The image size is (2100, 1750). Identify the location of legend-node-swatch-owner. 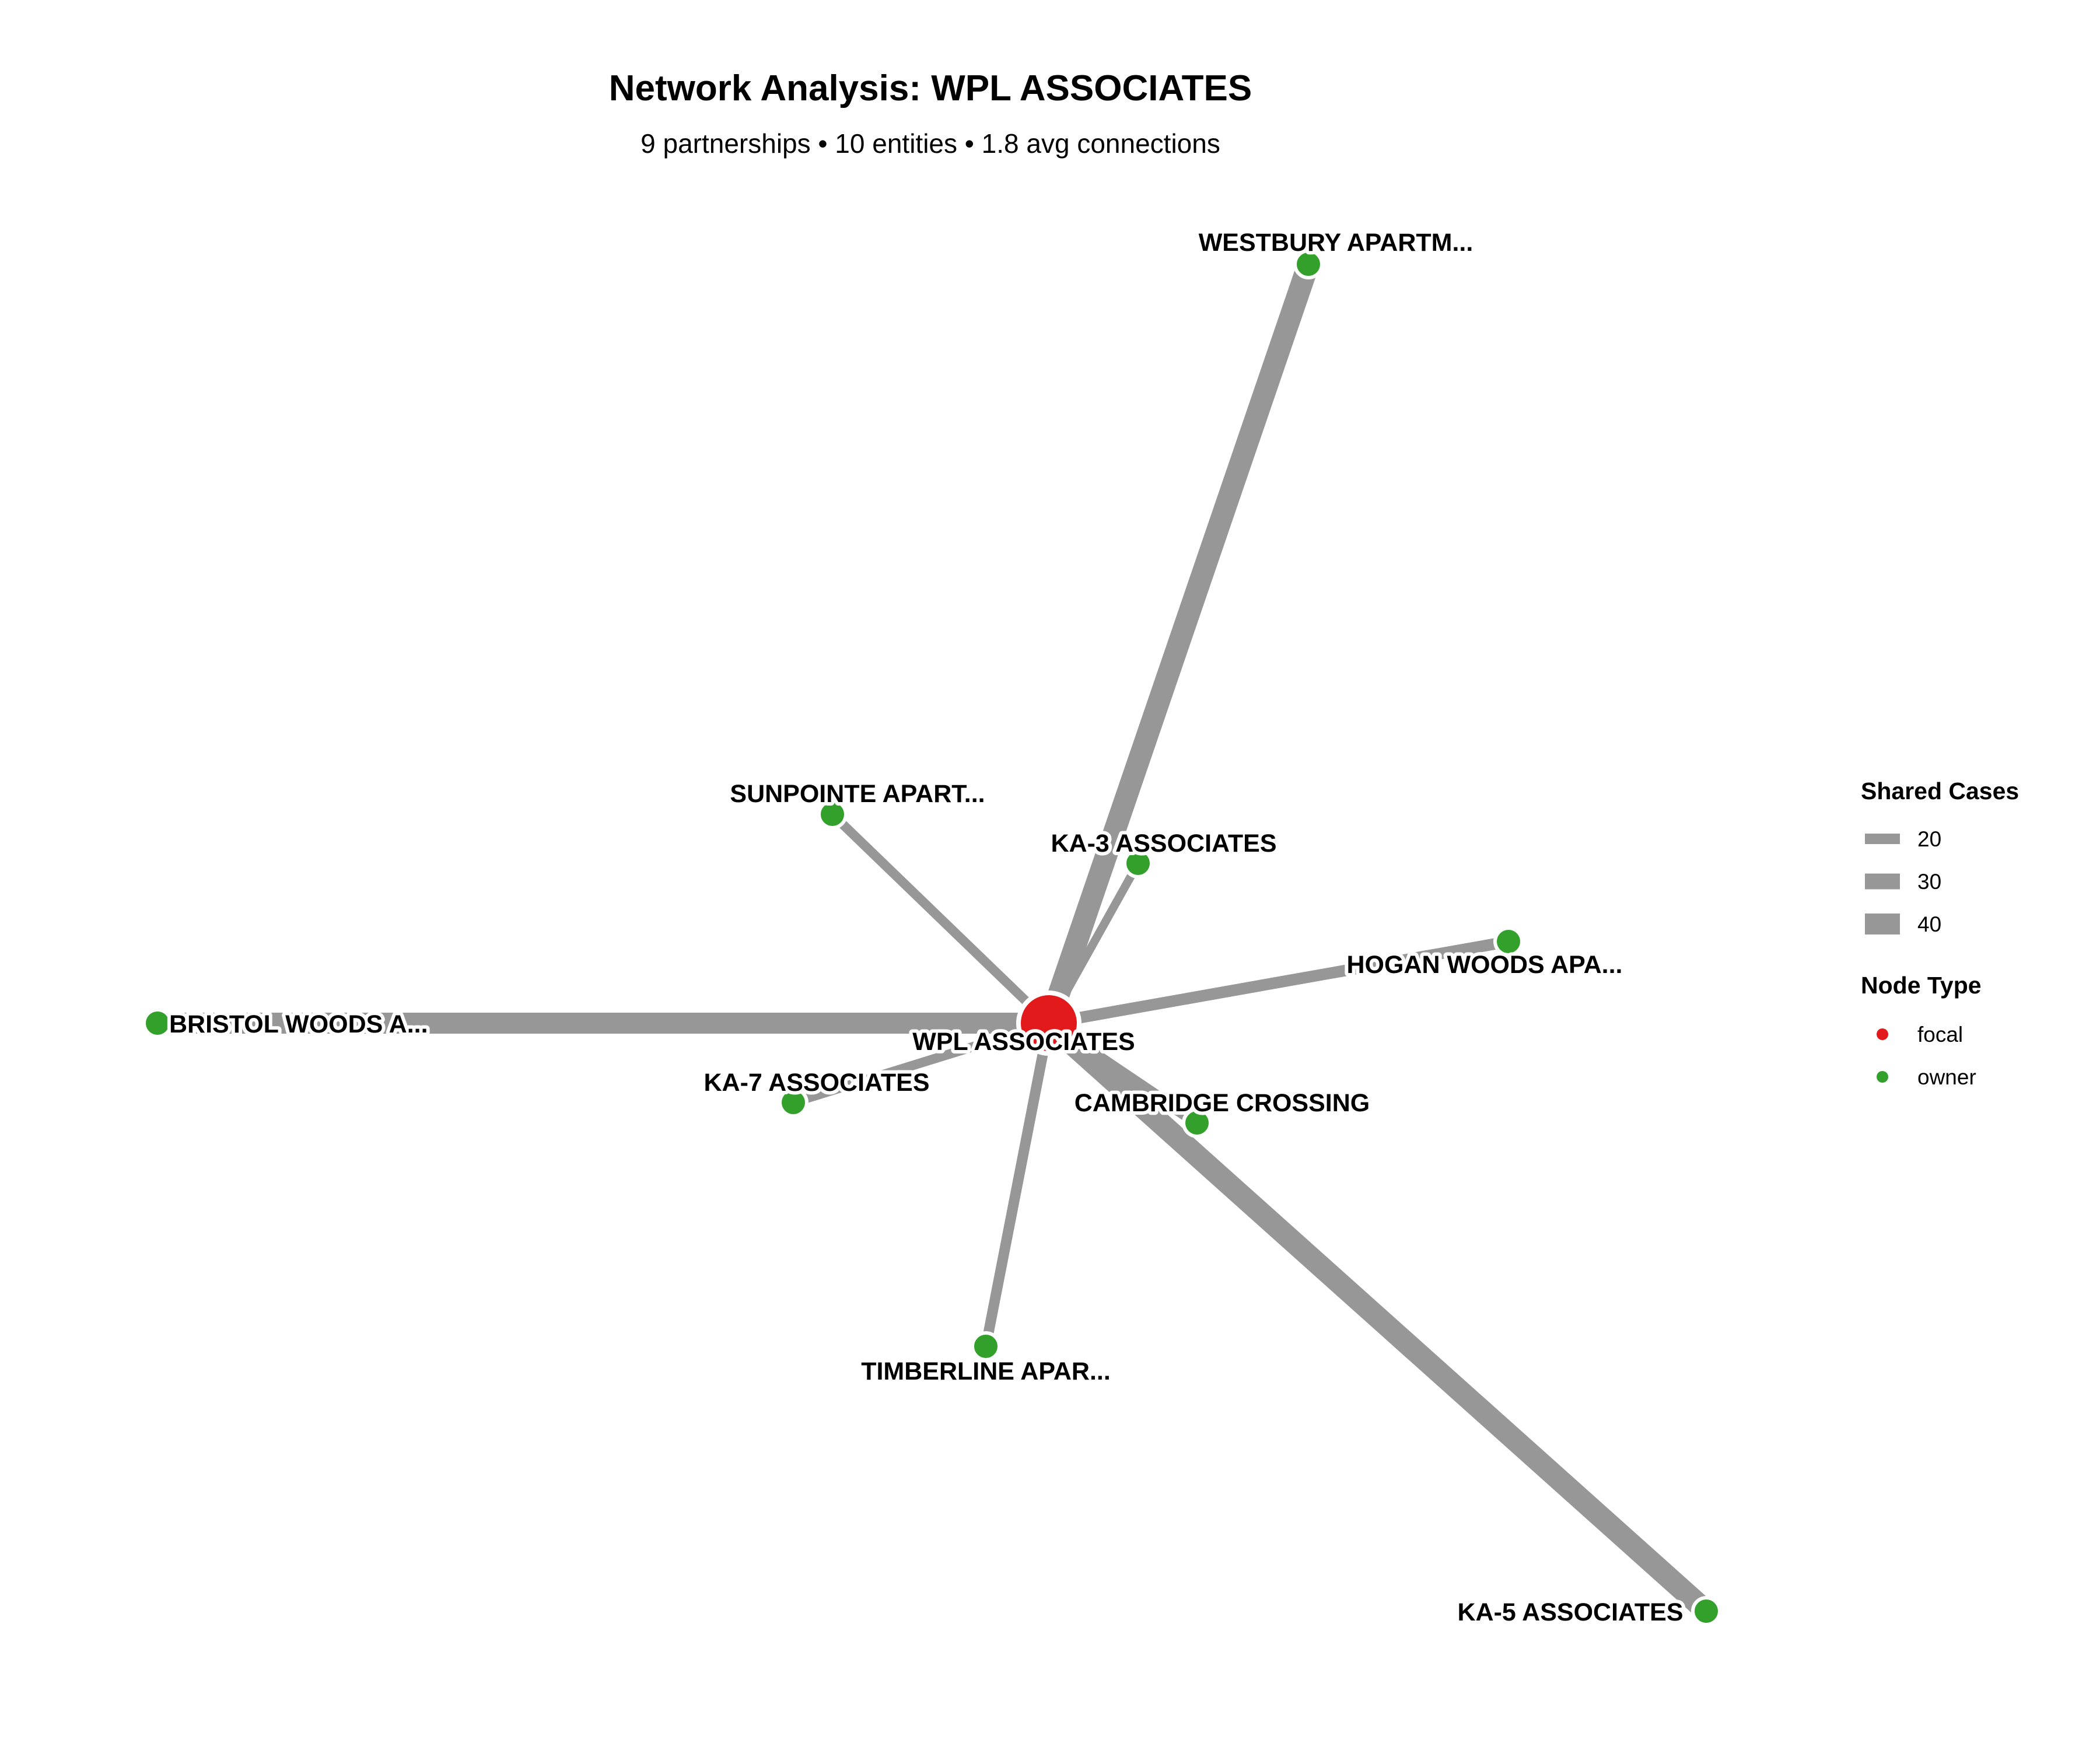
(1882, 1077).